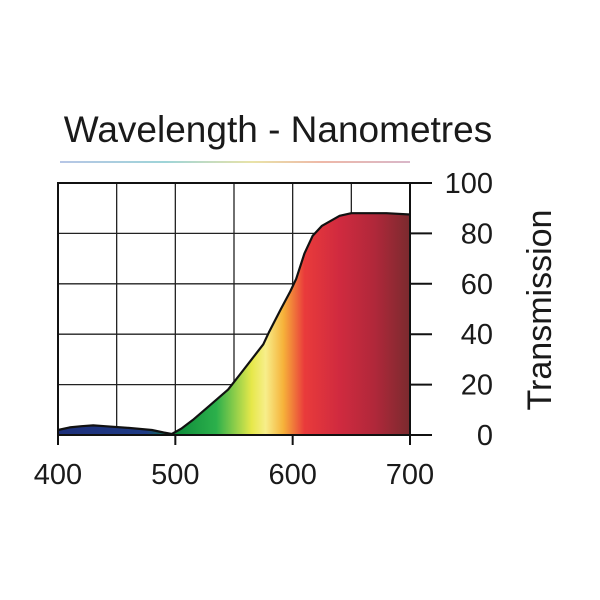 This screenshot has height=600, width=600. Describe the element at coordinates (451, 310) in the screenshot. I see `y-ticks: 0 20 40 60 80 100` at that location.